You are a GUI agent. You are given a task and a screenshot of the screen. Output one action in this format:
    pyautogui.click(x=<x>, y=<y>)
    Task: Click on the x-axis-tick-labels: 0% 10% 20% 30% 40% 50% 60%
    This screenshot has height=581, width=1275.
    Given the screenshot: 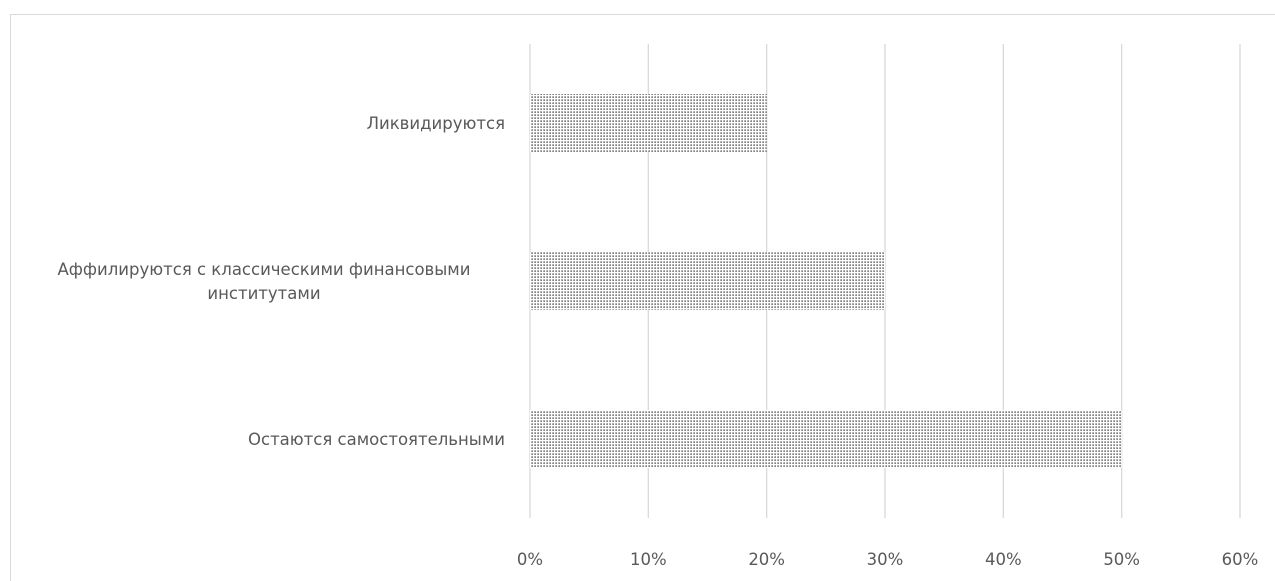 What is the action you would take?
    pyautogui.click(x=887, y=559)
    